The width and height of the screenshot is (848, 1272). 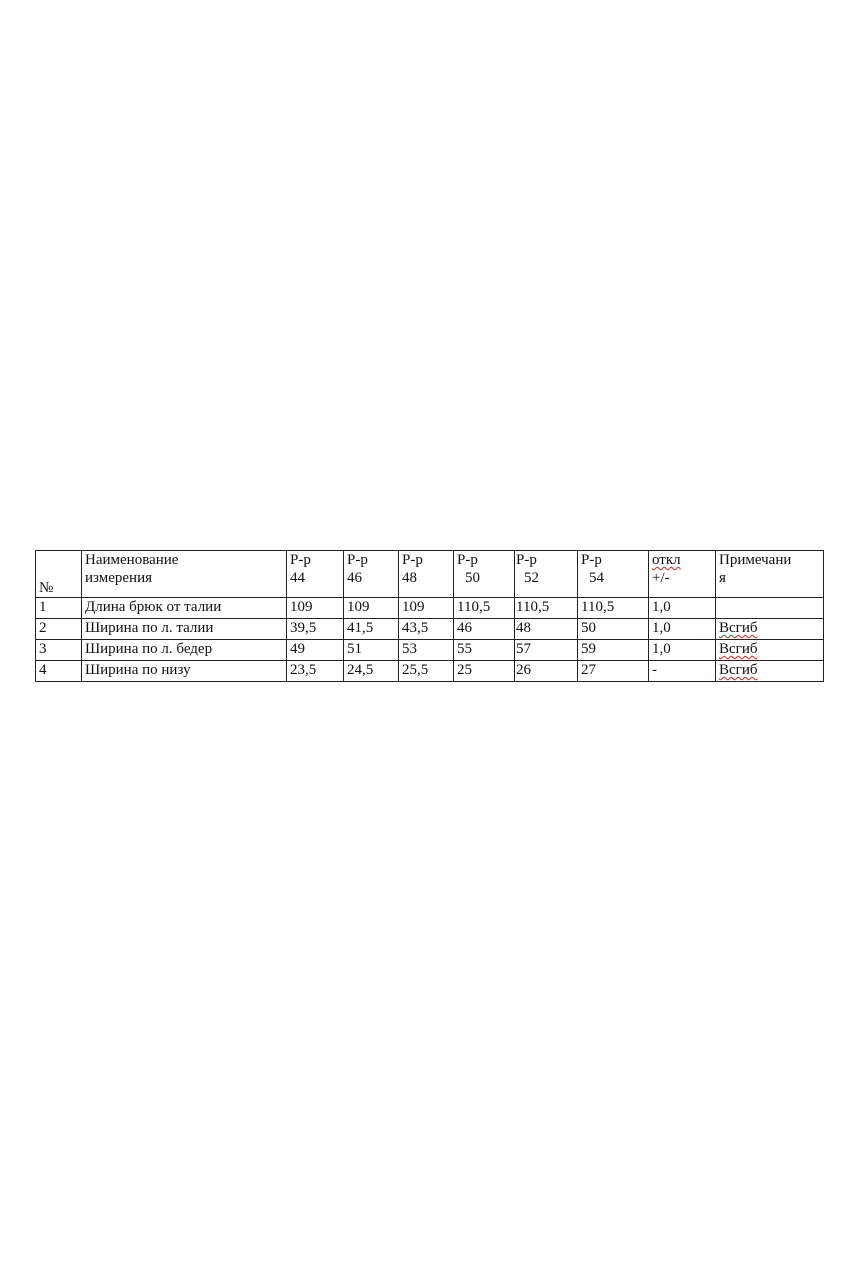 I want to click on size-cell: 23,5, so click(x=315, y=671).